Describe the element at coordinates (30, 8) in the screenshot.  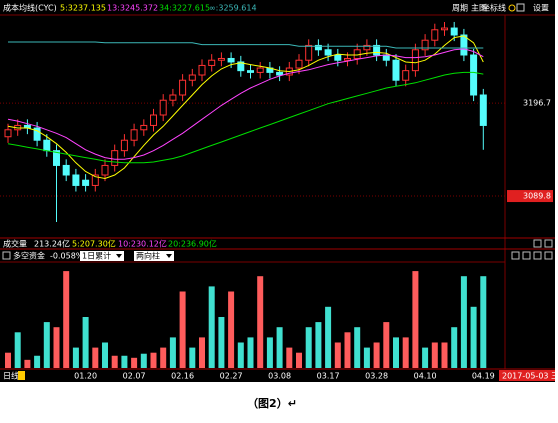
I see `chart-title: 成本均线(CYC)` at that location.